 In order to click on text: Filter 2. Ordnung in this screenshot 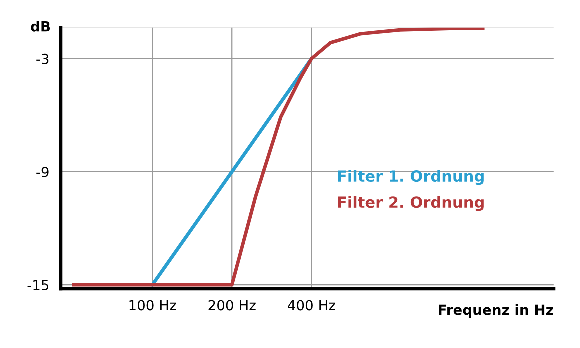, I will do `click(411, 204)`.